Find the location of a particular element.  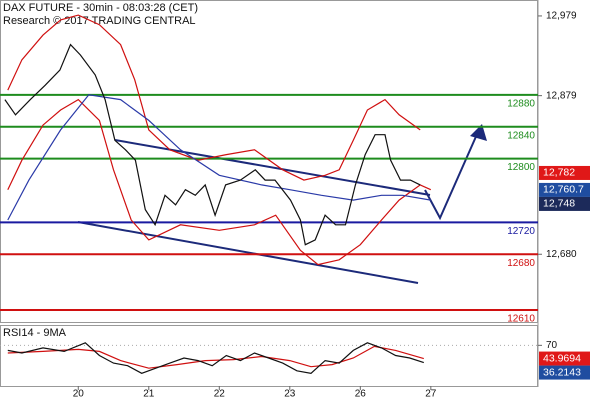

rsi-title: RSI14 - 9MA is located at coordinates (35, 333).